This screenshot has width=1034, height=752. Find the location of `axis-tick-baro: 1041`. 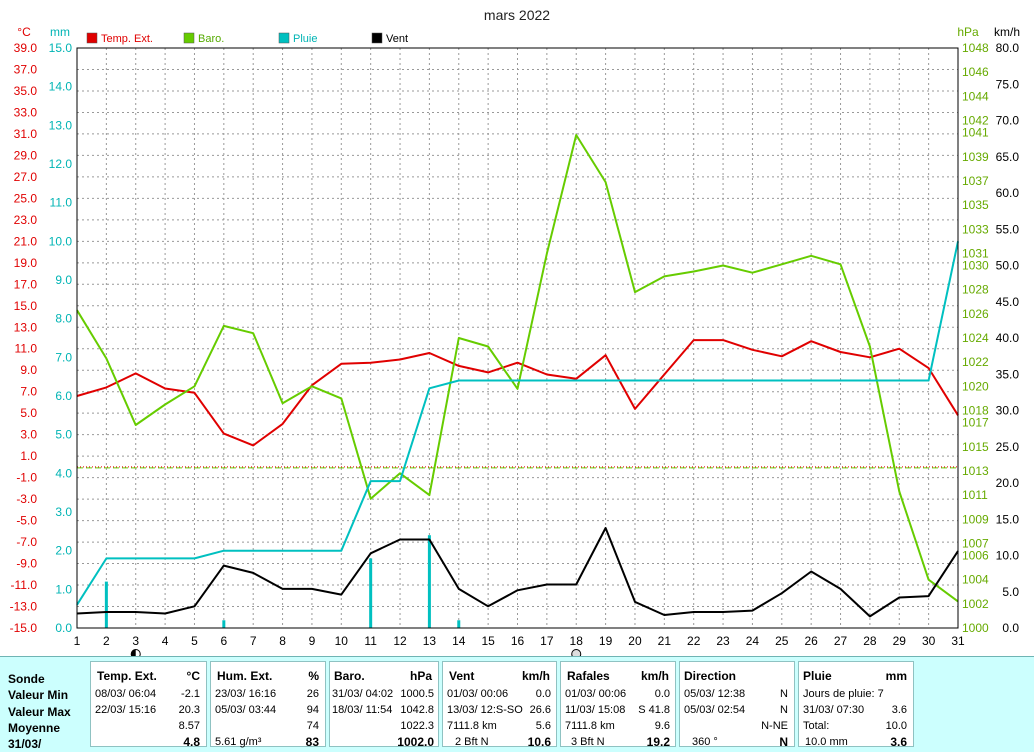

axis-tick-baro: 1041 is located at coordinates (975, 133).